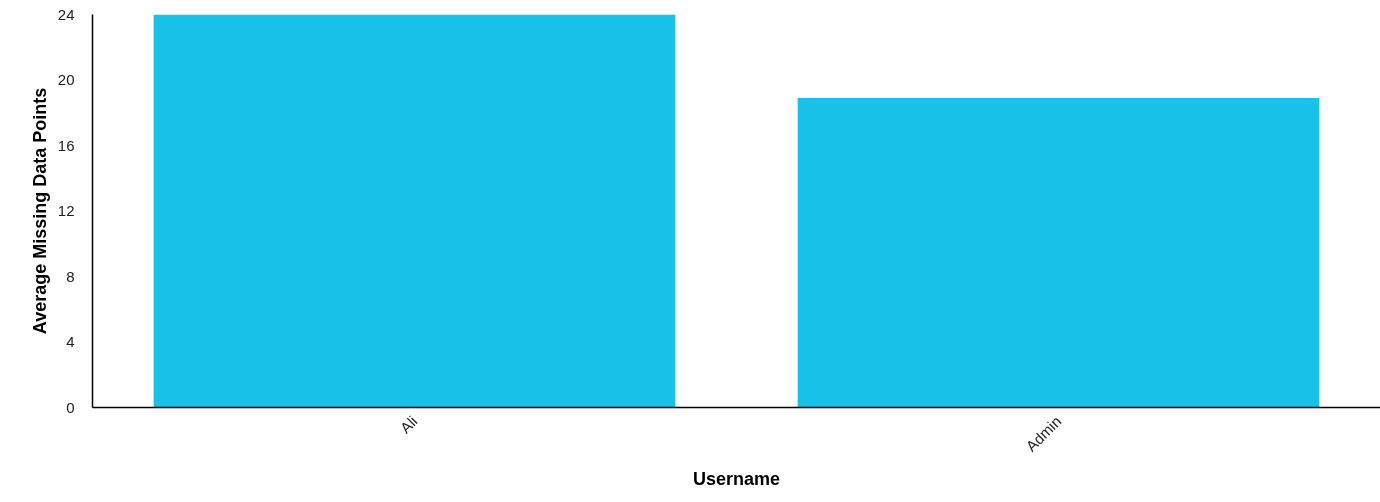 This screenshot has height=502, width=1380. Describe the element at coordinates (70, 341) in the screenshot. I see `y-tick-label: 4` at that location.